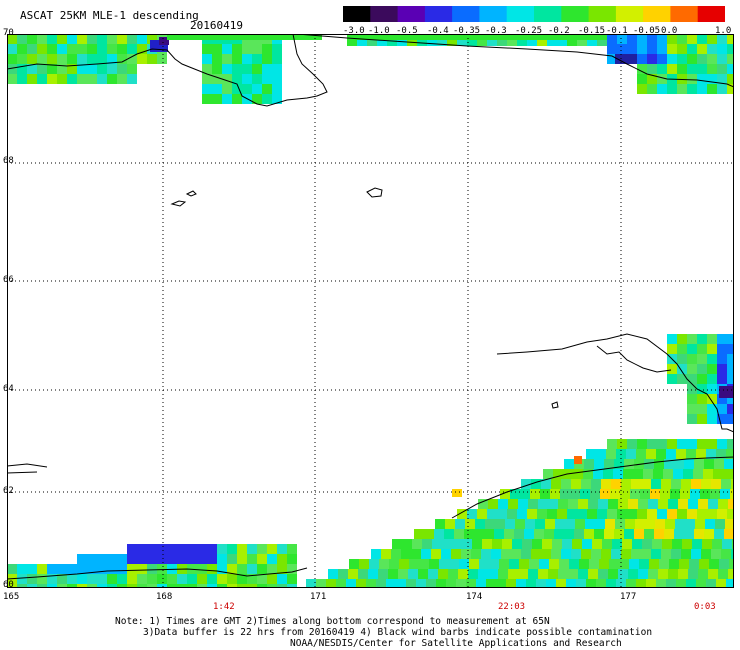 The image size is (740, 650). I want to click on longitude-label: 177, so click(628, 597).